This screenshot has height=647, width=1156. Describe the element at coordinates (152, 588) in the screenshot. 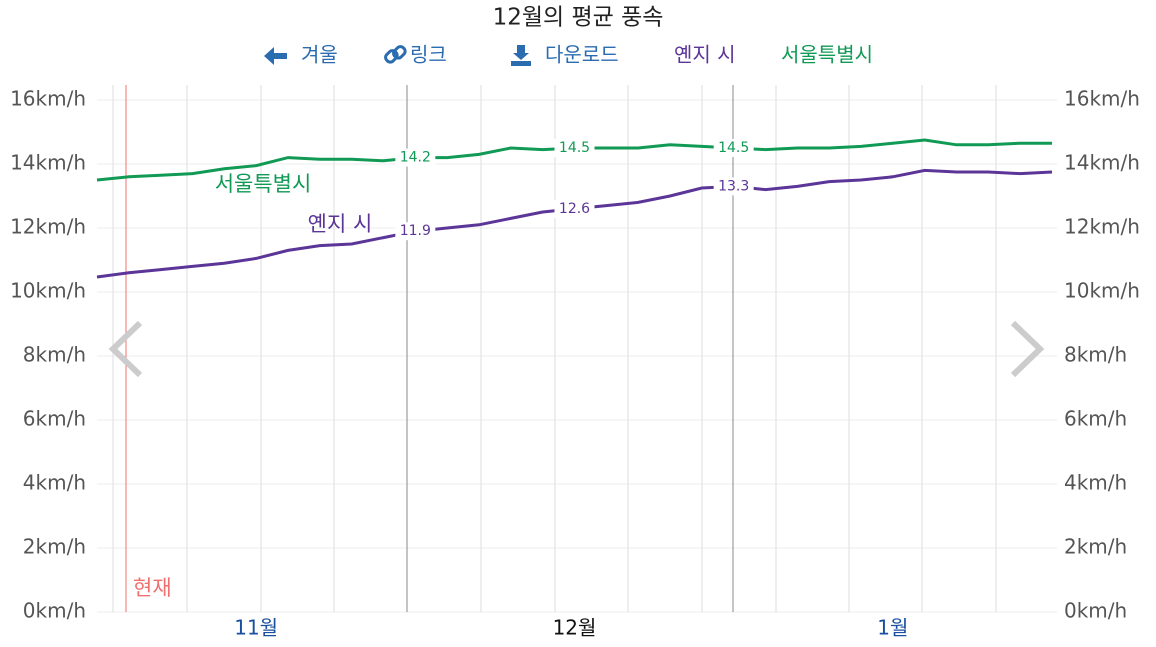

I see `now-label: 현재` at that location.